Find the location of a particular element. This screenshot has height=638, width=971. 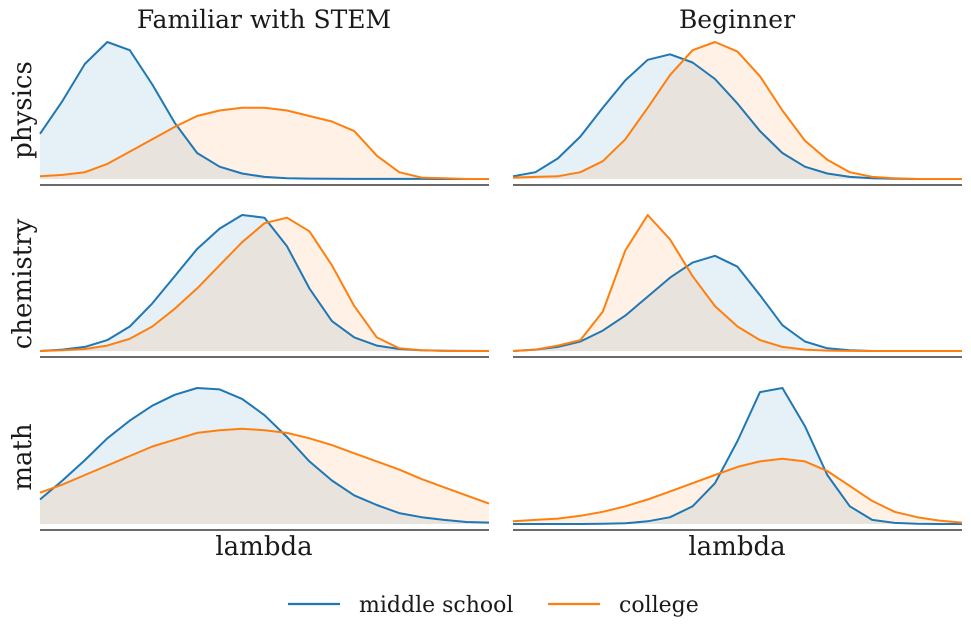

area-college-chemistry-beginner is located at coordinates (737, 283).